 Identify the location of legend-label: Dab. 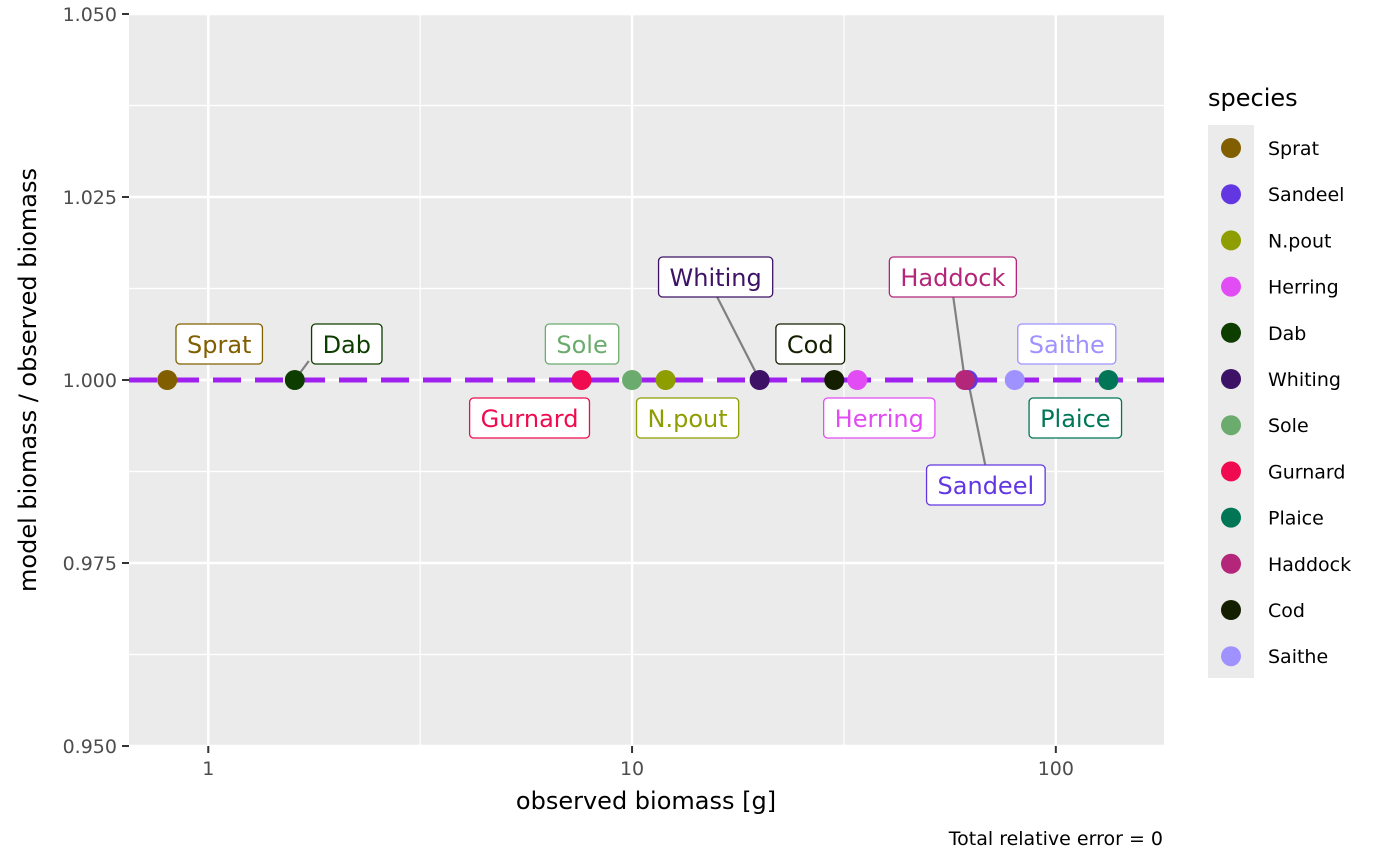
(1287, 334).